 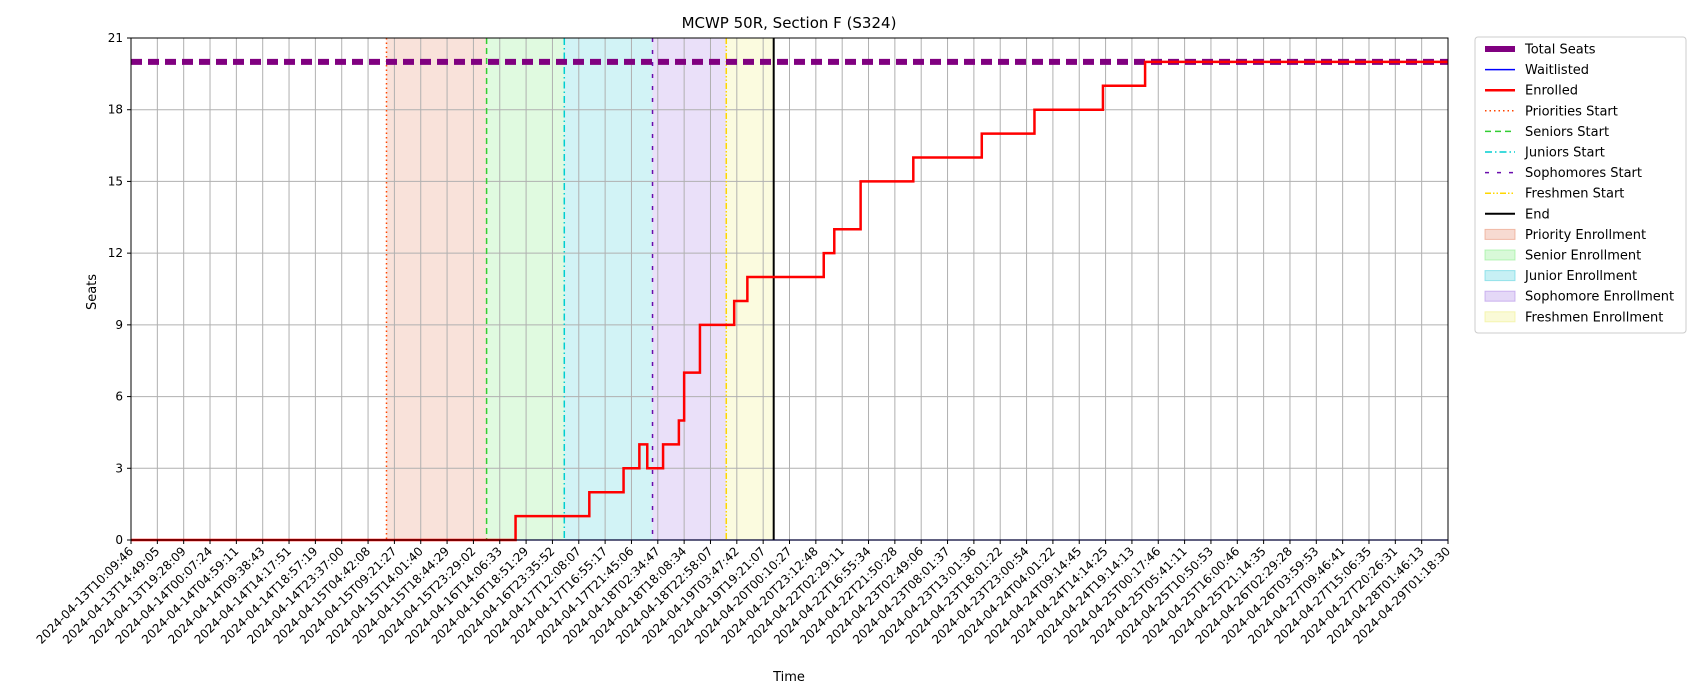 I want to click on legend-label: Juniors Start, so click(x=1564, y=153).